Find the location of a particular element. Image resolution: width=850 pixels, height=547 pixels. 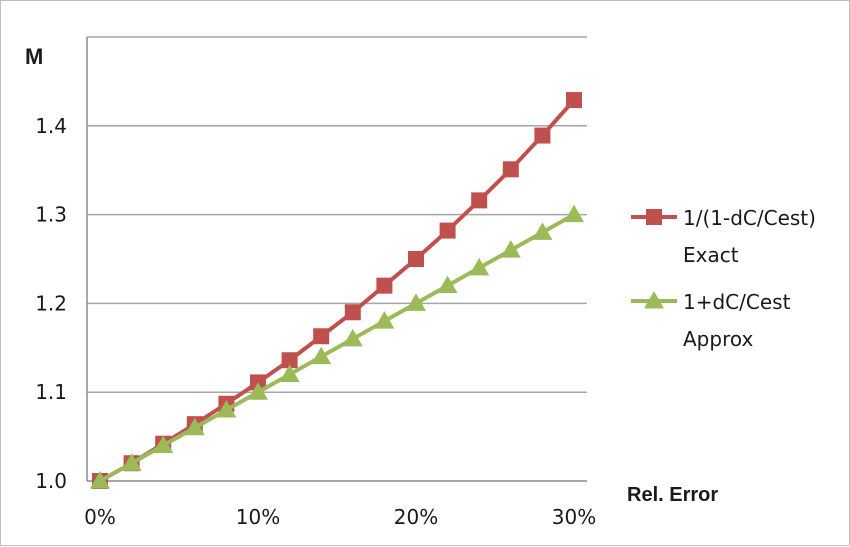

legend: 1/(1-dC/Cest) Exact 1+dC/Cest Approx is located at coordinates (723, 278).